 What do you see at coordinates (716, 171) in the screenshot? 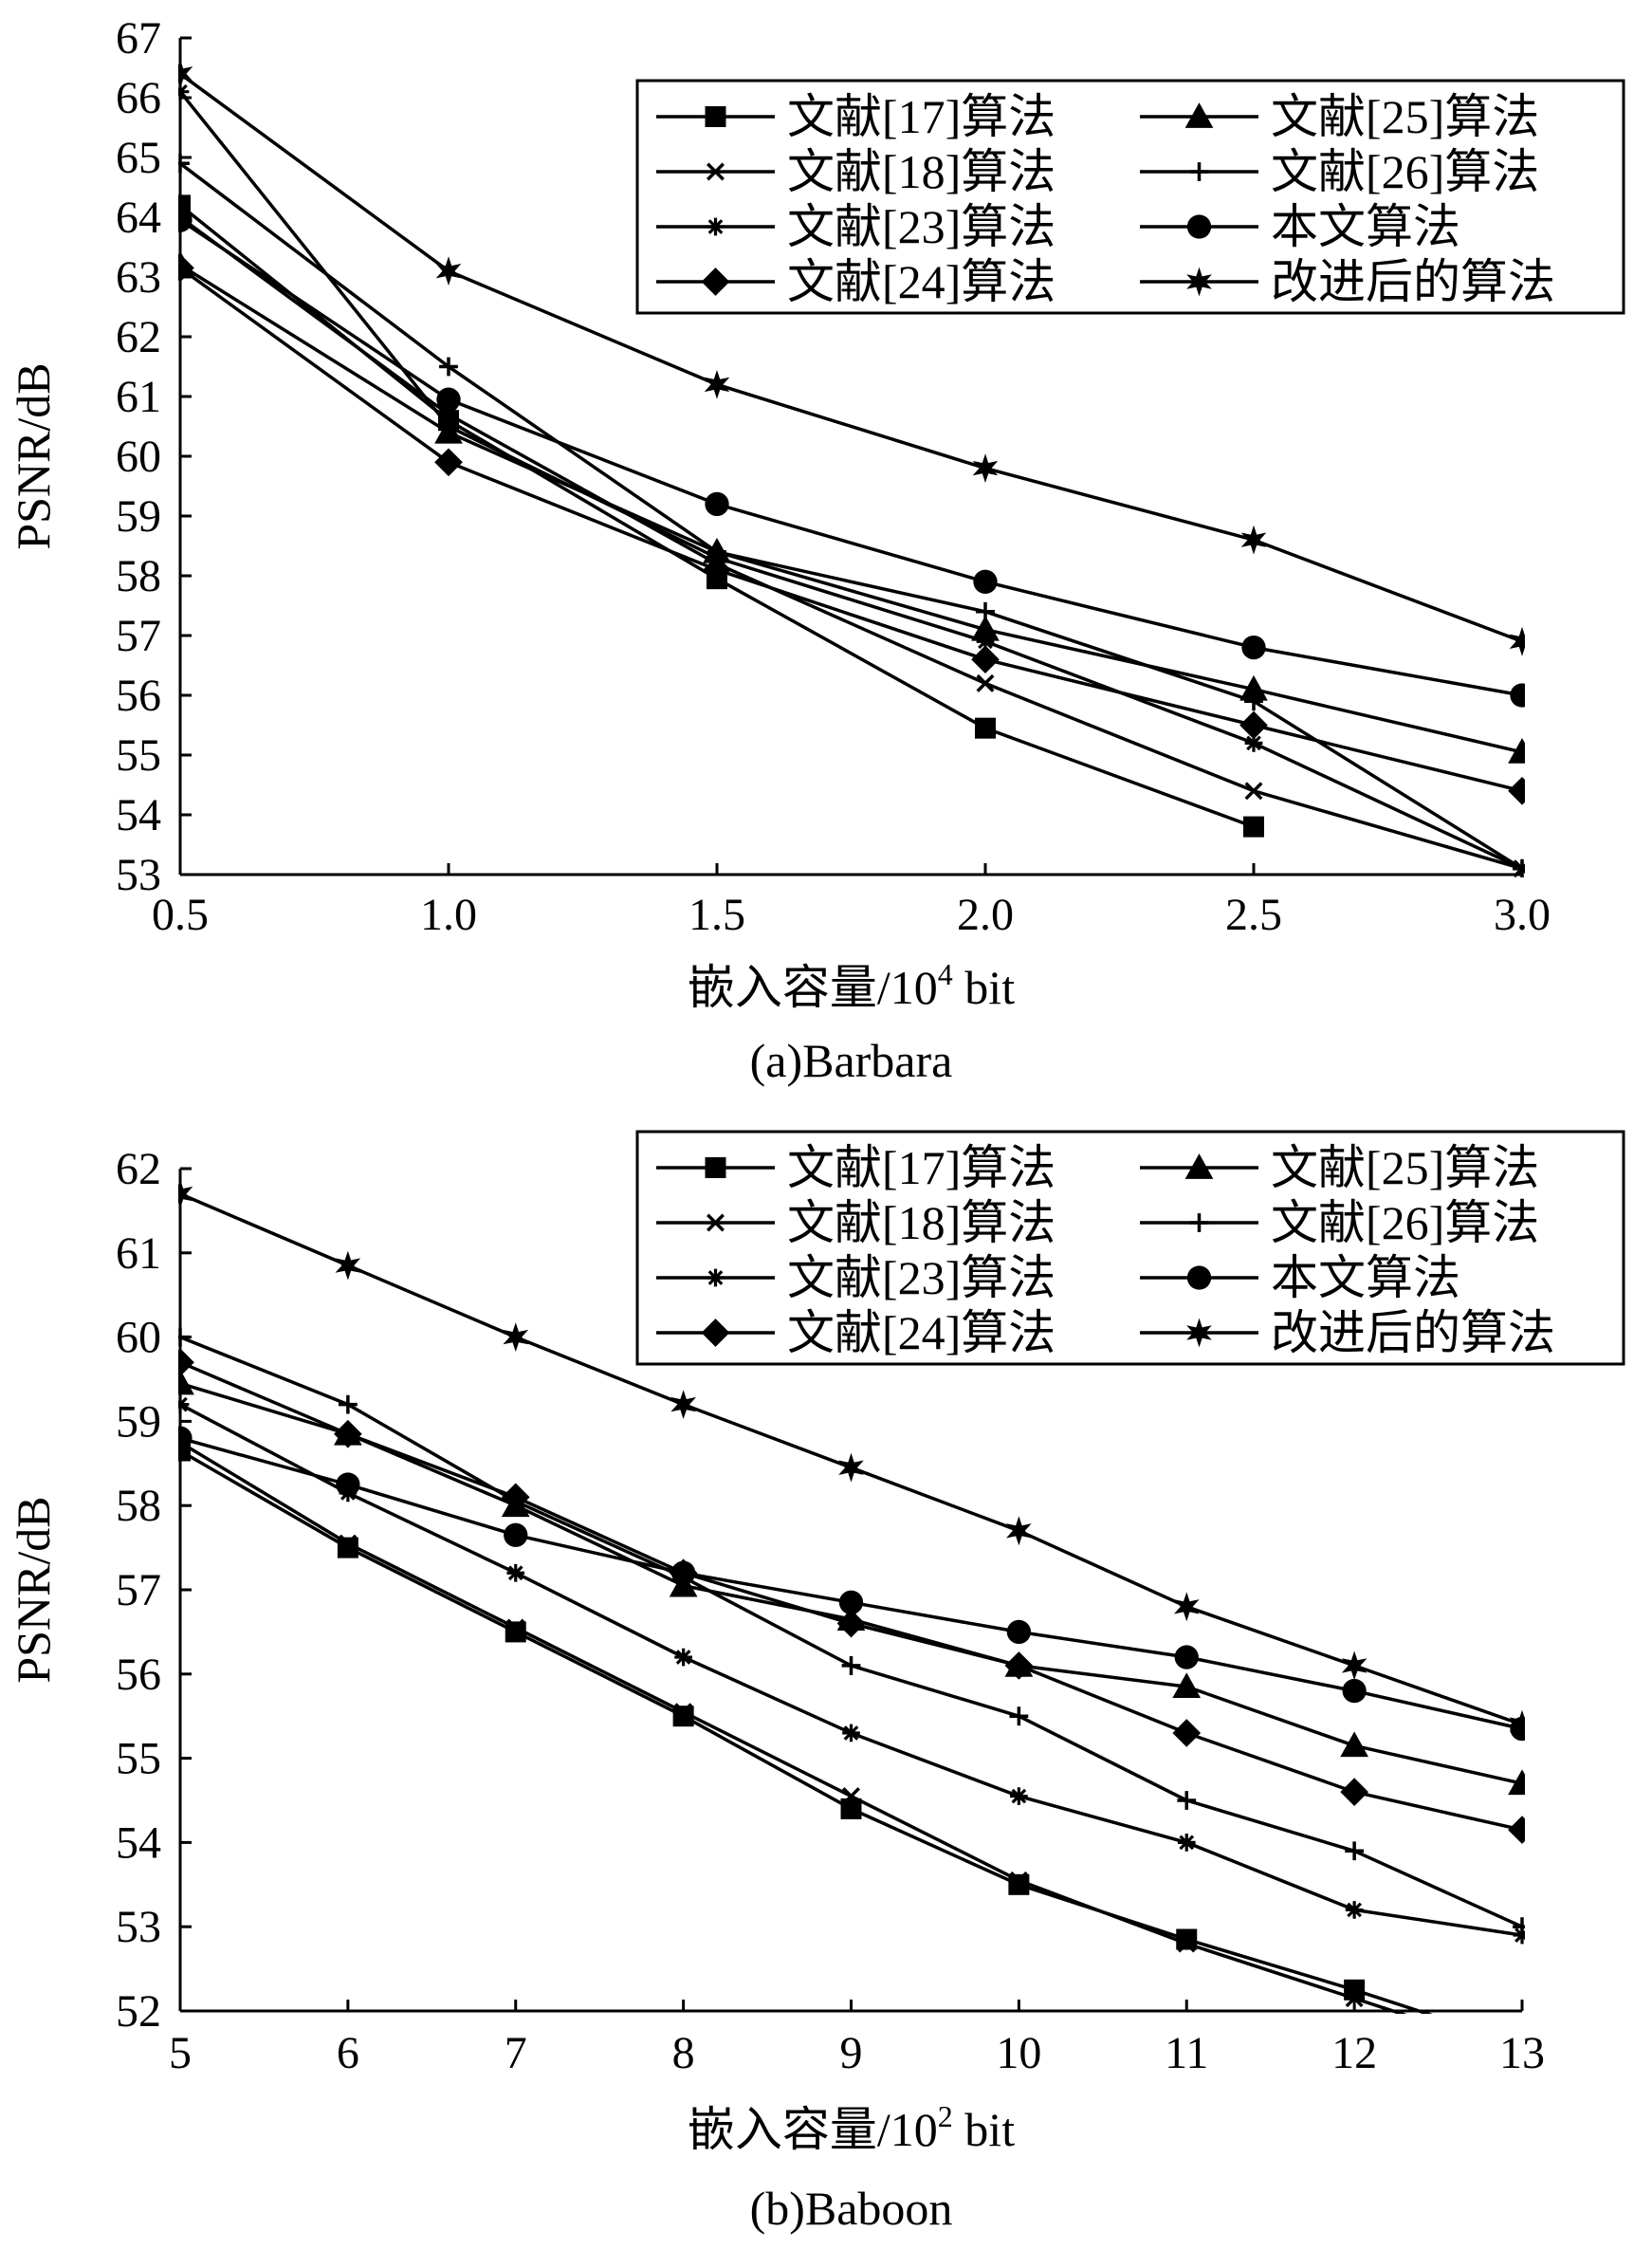
I see `legend-marker-x` at bounding box center [716, 171].